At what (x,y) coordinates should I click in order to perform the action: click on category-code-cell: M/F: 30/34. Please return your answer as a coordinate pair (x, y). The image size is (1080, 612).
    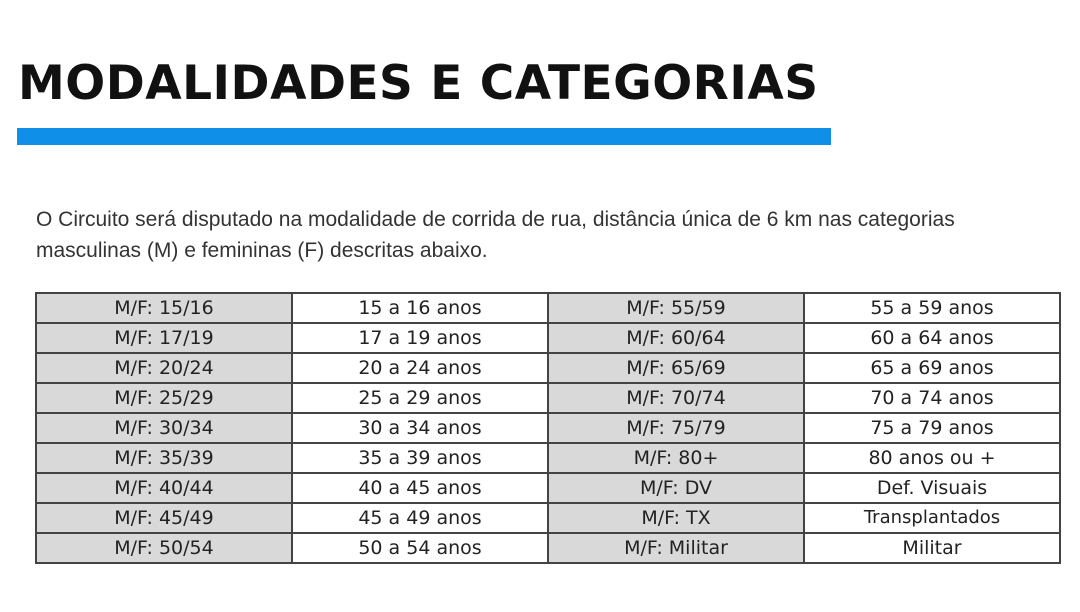
    Looking at the image, I should click on (164, 428).